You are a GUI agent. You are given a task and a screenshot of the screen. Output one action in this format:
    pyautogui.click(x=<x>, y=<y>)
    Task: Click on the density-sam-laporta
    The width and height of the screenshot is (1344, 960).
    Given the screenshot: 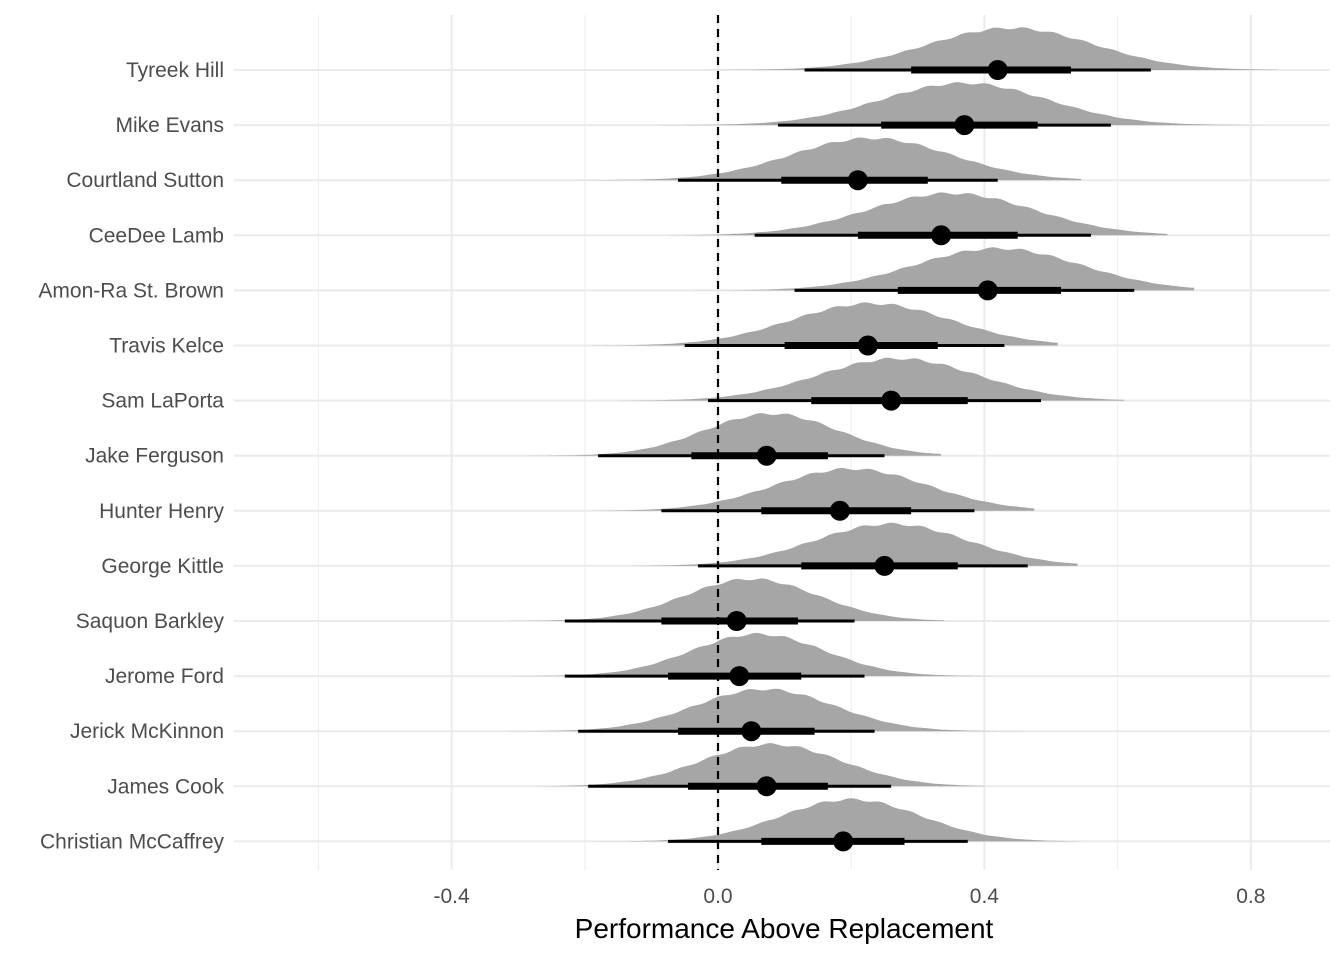 What is the action you would take?
    pyautogui.click(x=871, y=379)
    